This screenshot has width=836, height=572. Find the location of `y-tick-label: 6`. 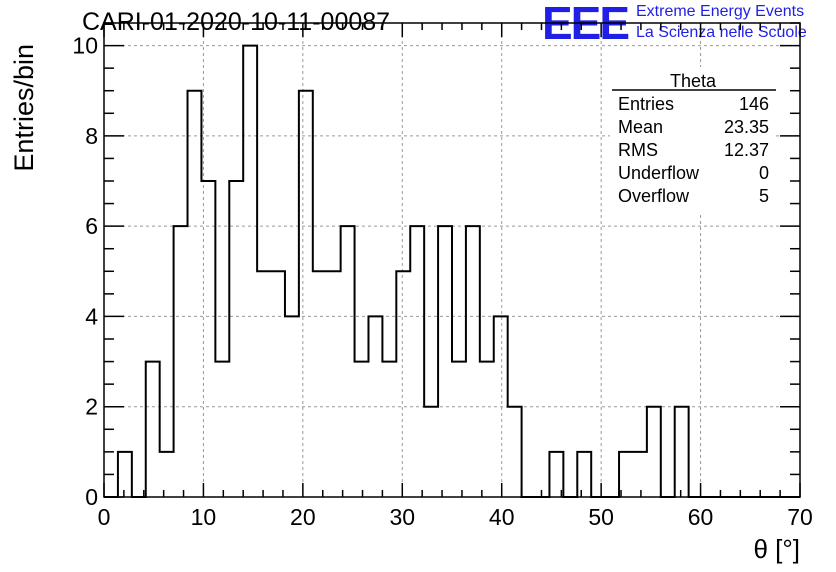

y-tick-label: 6 is located at coordinates (91, 226).